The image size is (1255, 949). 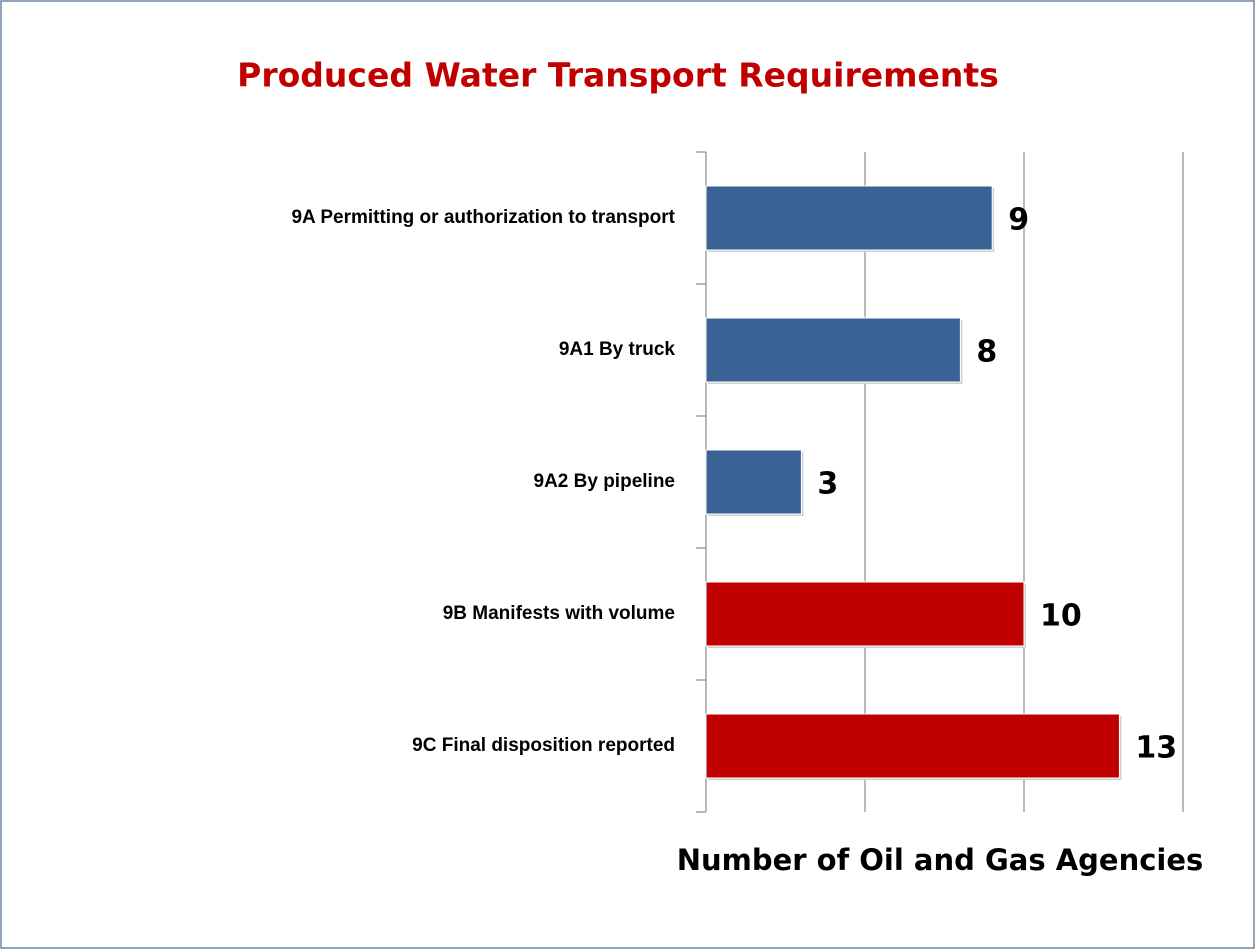 What do you see at coordinates (617, 349) in the screenshot?
I see `y-tick-label: 9A1 By truck` at bounding box center [617, 349].